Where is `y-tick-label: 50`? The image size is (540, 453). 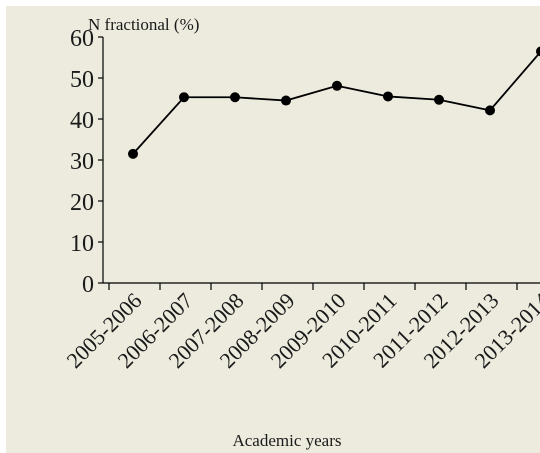
y-tick-label: 50 is located at coordinates (82, 80).